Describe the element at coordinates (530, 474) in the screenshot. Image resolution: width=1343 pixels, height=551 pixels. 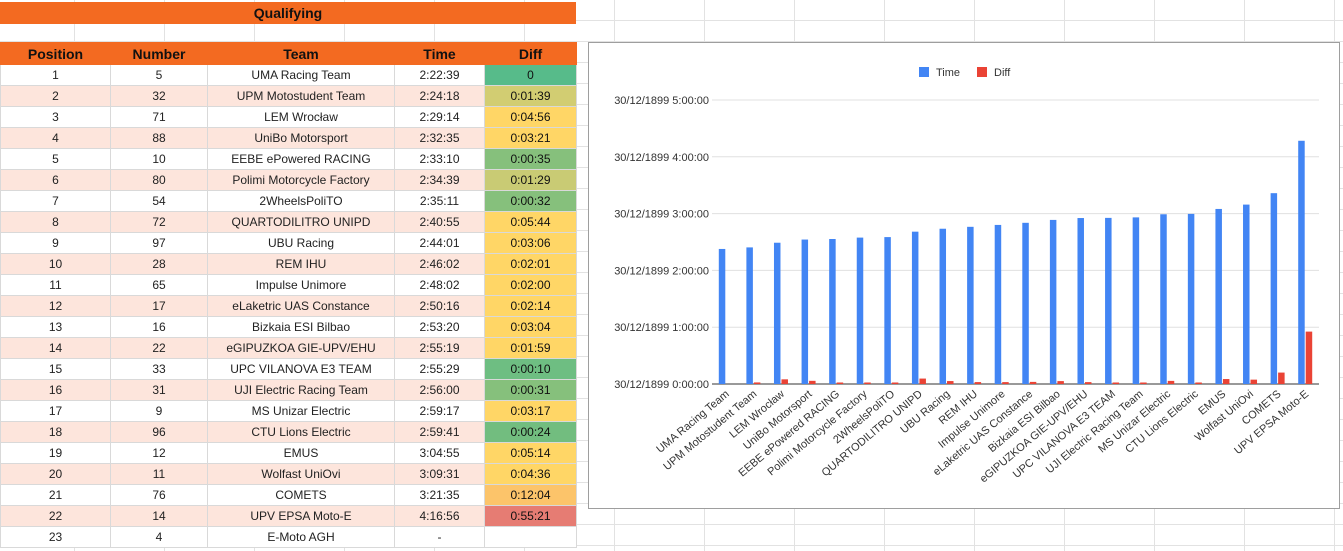
I see `cell-diff: 0:04:36` at that location.